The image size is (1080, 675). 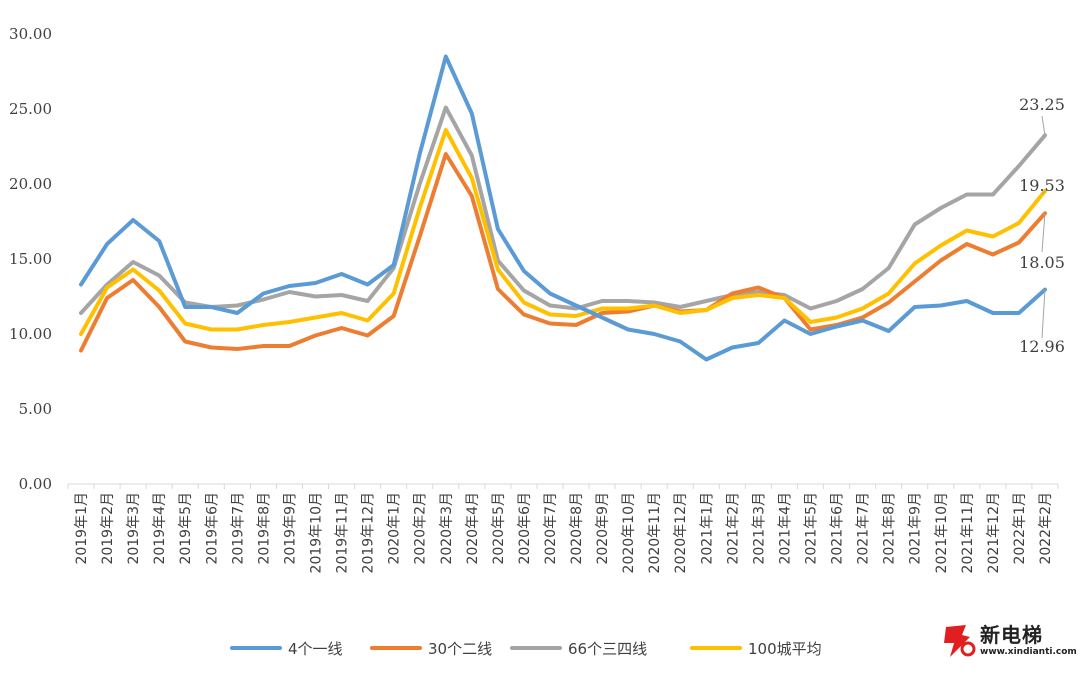 I want to click on x-tick-label: 2021年9月, so click(x=916, y=528).